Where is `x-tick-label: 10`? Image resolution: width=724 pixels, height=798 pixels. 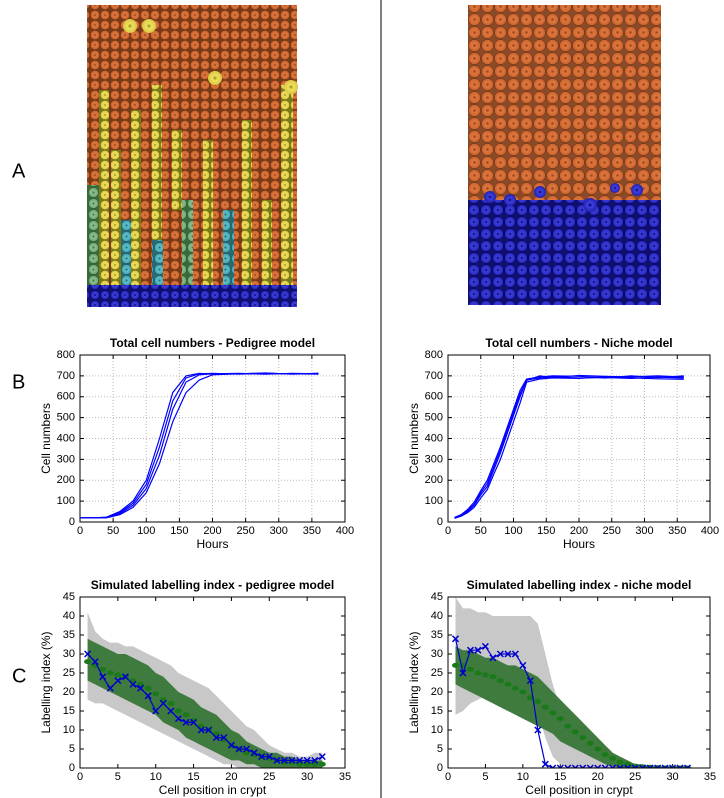
x-tick-label: 10 is located at coordinates (156, 777).